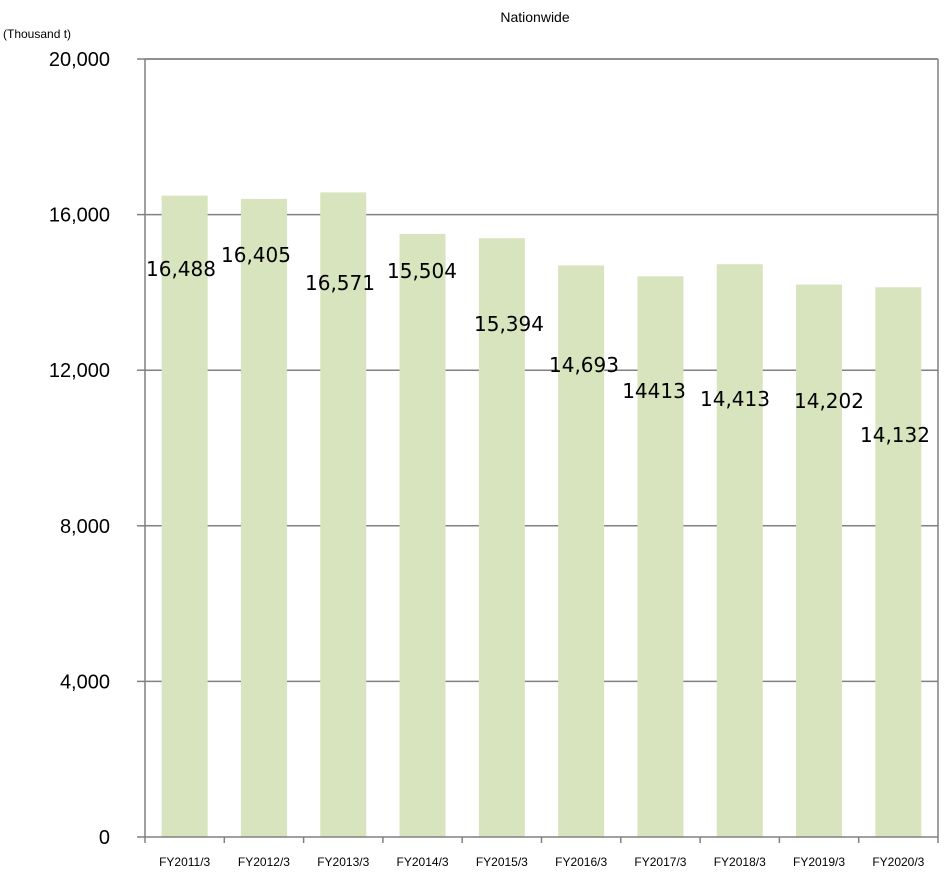 The width and height of the screenshot is (945, 873). What do you see at coordinates (654, 391) in the screenshot?
I see `data-label: 14413` at bounding box center [654, 391].